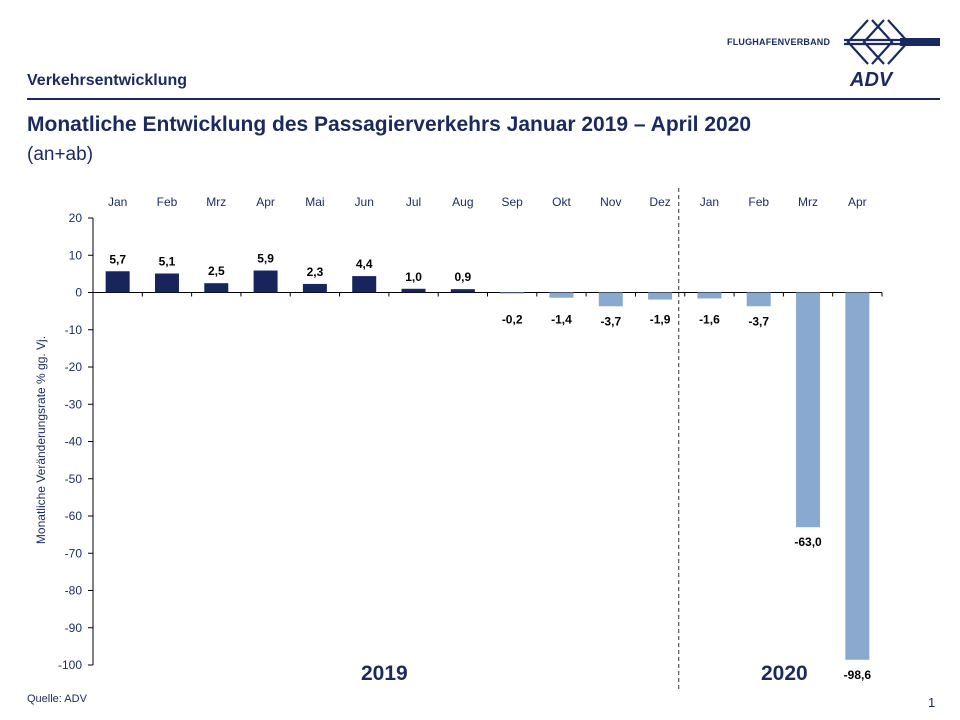 The width and height of the screenshot is (960, 720). What do you see at coordinates (117, 259) in the screenshot?
I see `data-label: 5,7` at bounding box center [117, 259].